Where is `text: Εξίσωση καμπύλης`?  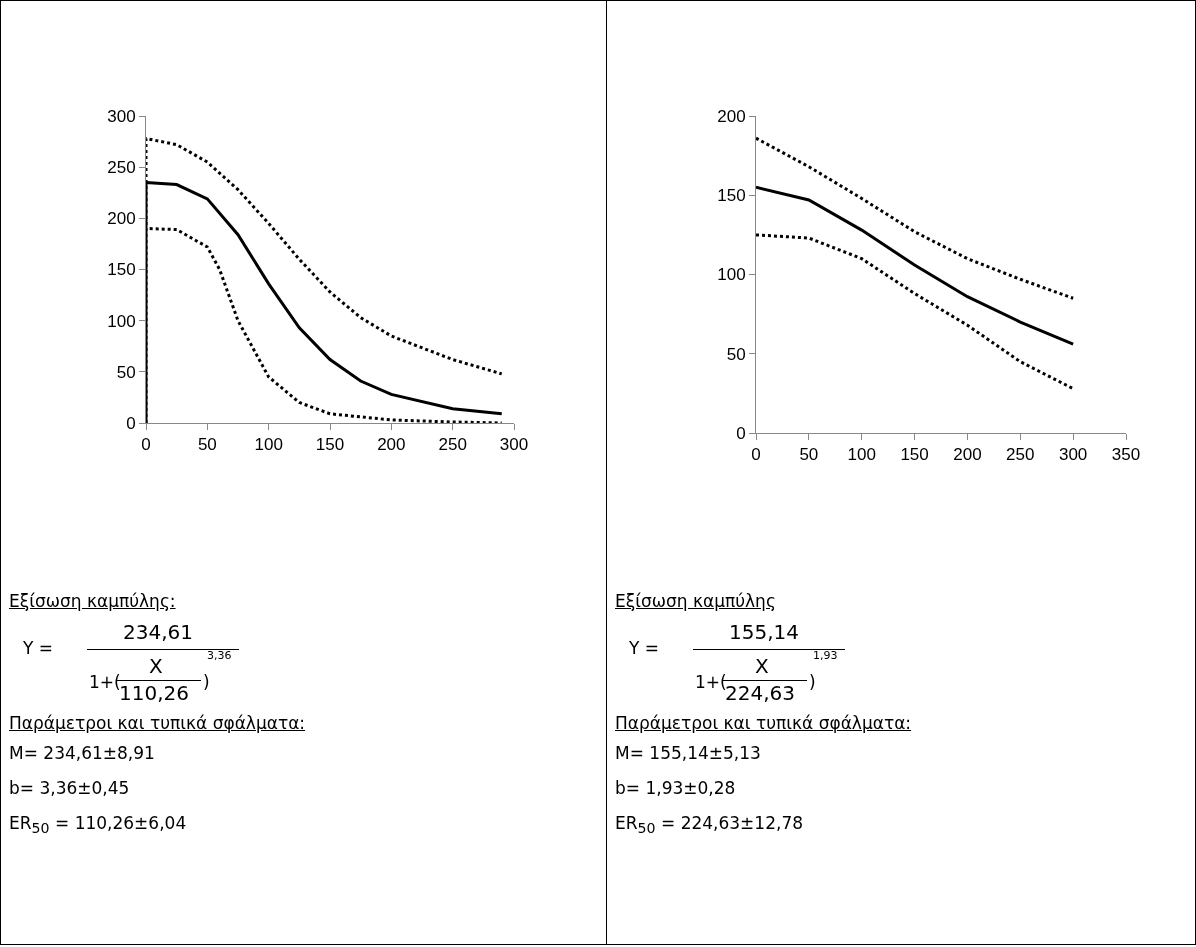 text: Εξίσωση καμπύλης is located at coordinates (695, 601).